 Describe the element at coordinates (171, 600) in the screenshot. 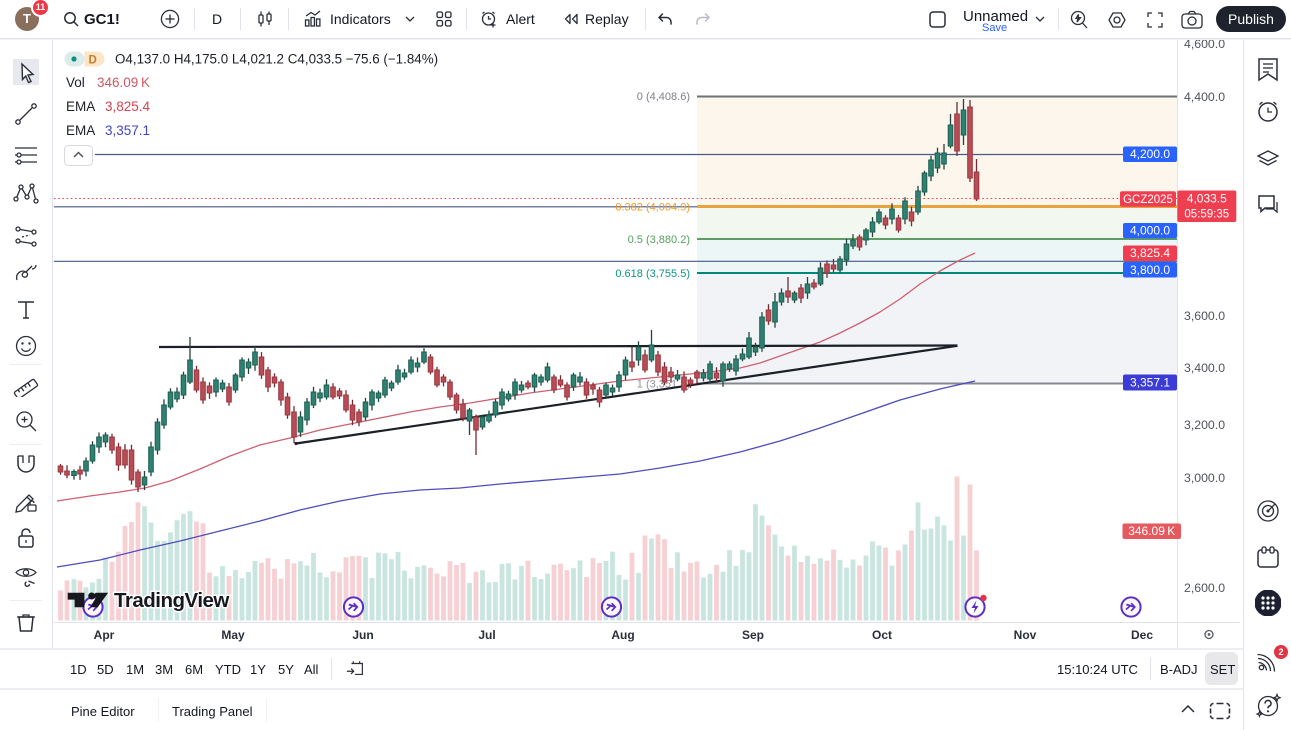

I see `svg-text: TradingView` at that location.